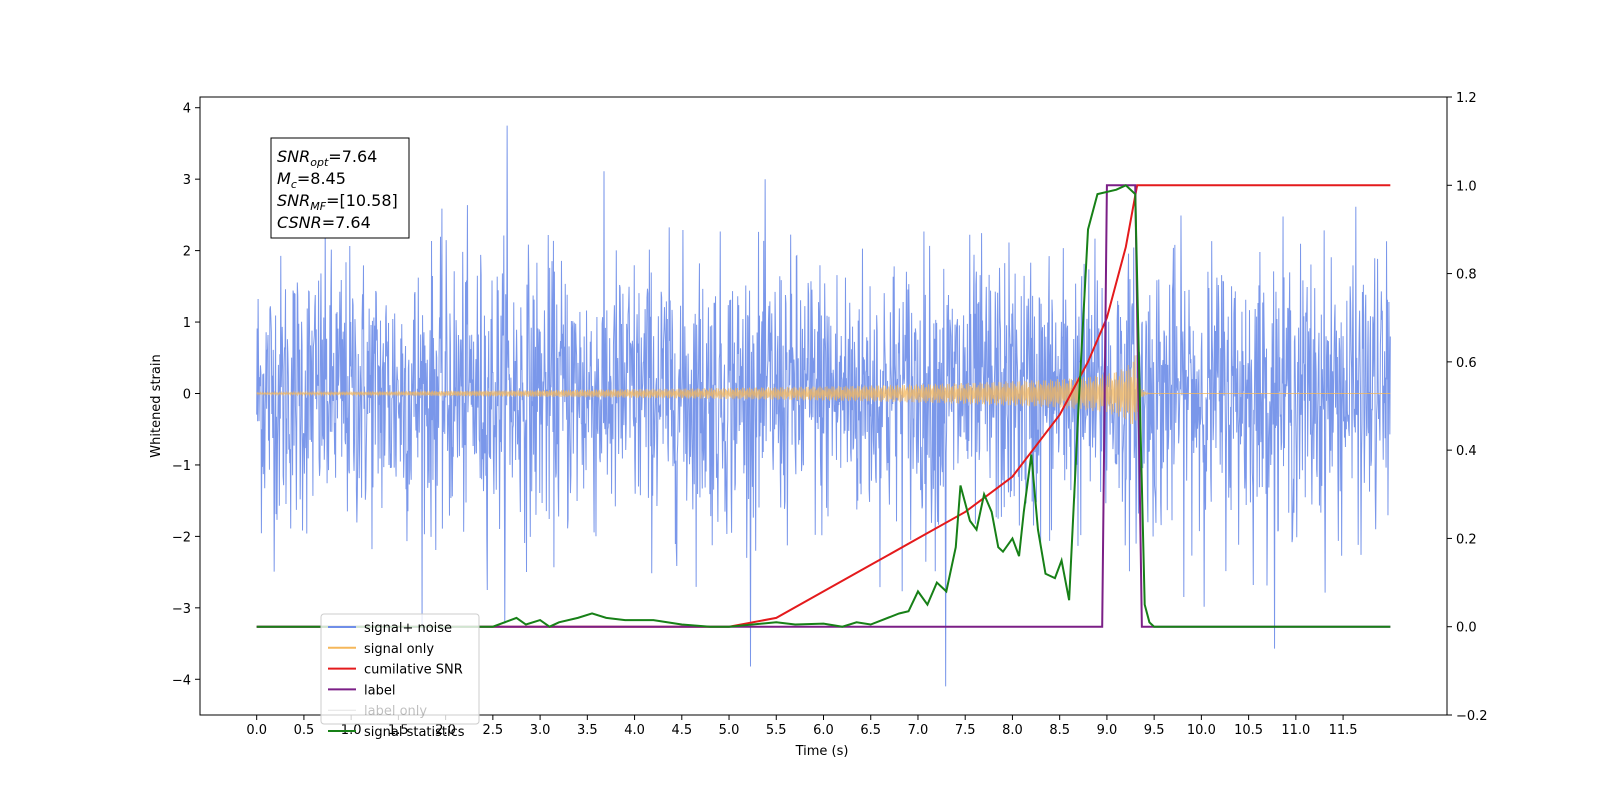  What do you see at coordinates (445, 730) in the screenshot?
I see `x-tick-label: 2.0` at bounding box center [445, 730].